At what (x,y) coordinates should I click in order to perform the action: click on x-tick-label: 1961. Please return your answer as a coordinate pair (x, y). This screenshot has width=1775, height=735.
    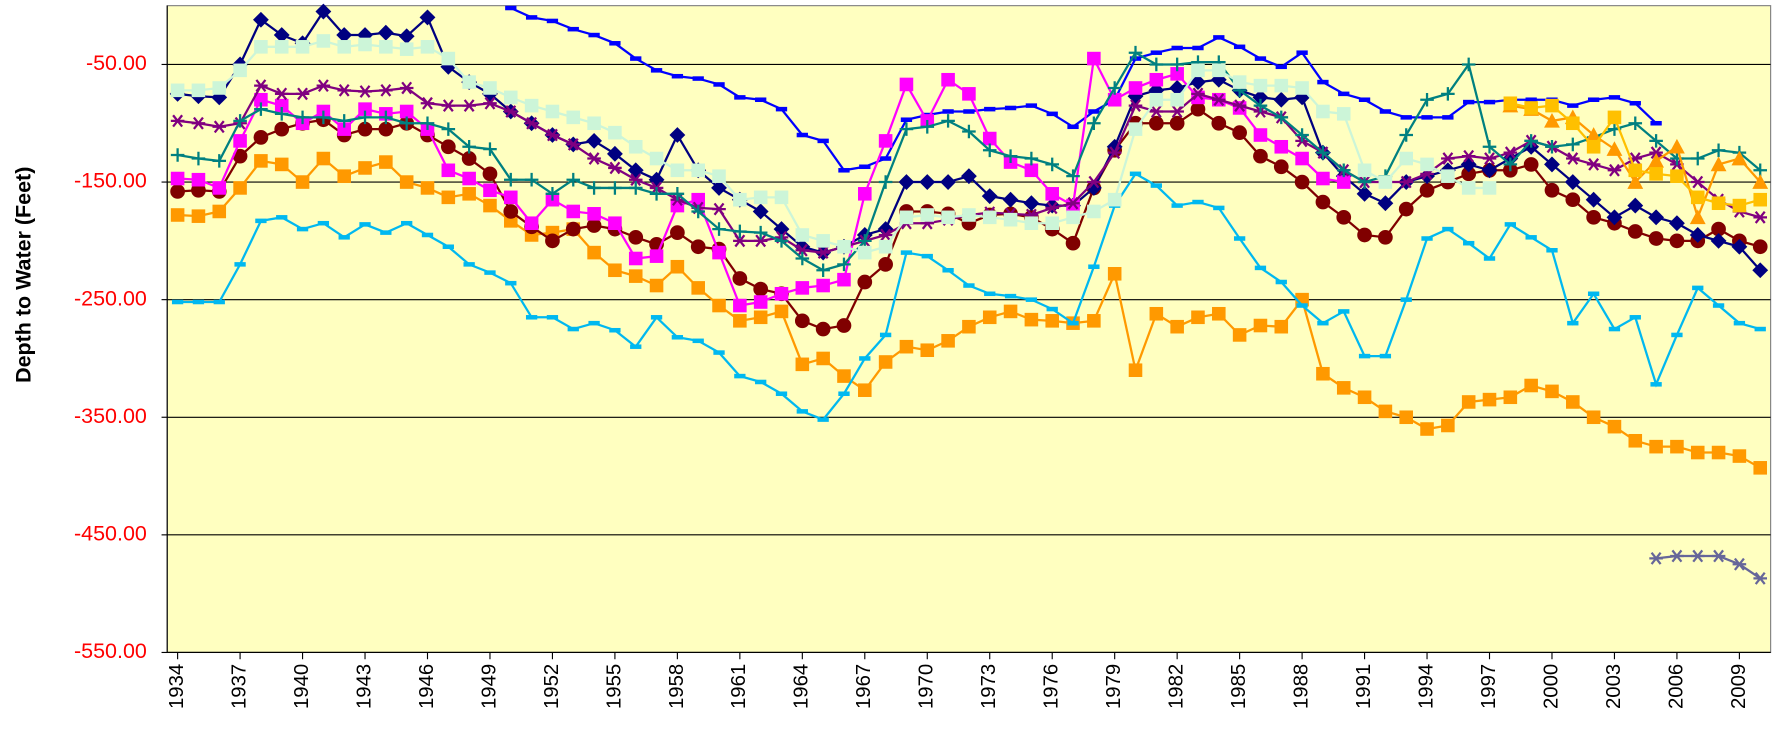
    Looking at the image, I should click on (739, 686).